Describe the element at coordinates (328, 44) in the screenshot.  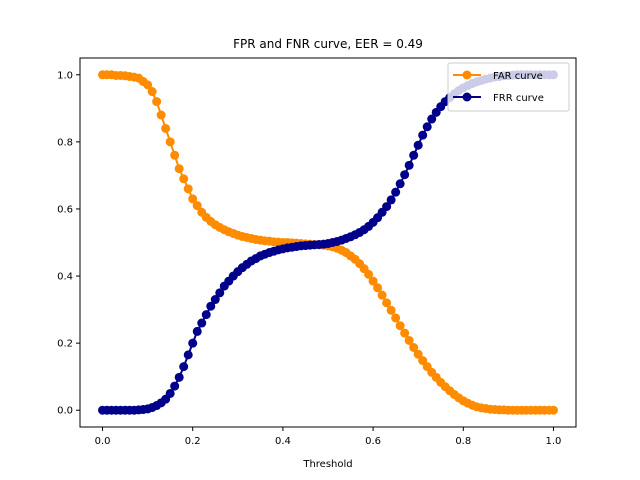
I see `chart-title: FPR and FNR curve, EER = 0.49` at that location.